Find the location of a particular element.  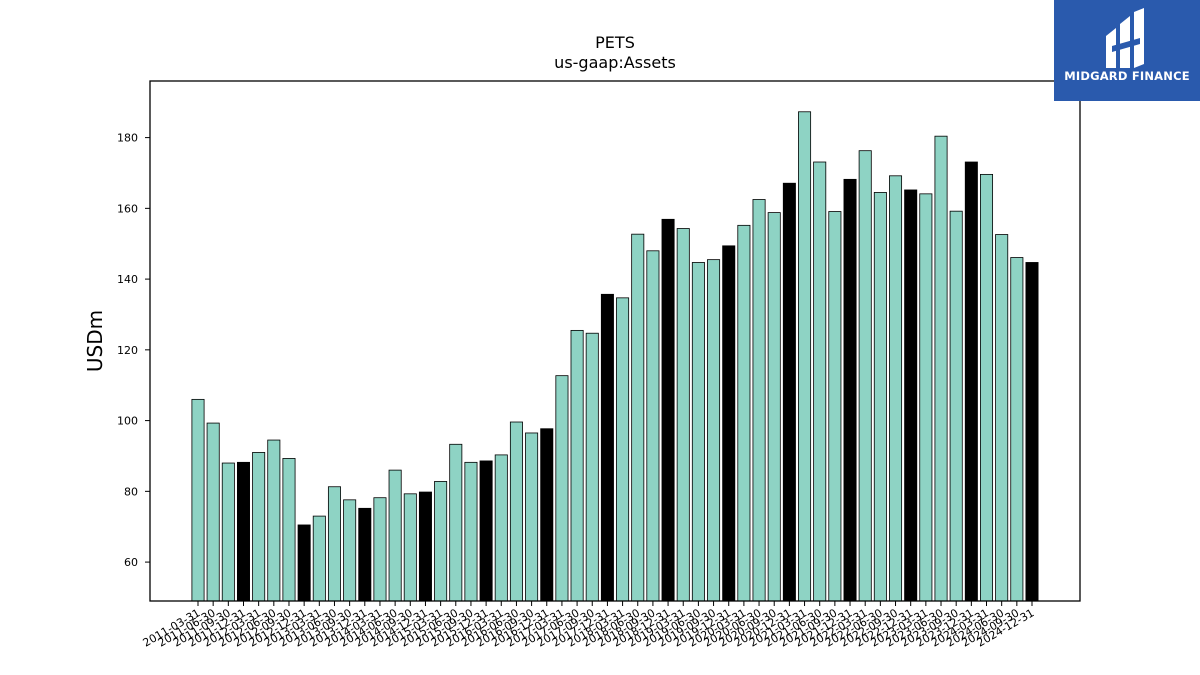

y-axis: 60 80 100 120 140 160 180 is located at coordinates (133, 350).